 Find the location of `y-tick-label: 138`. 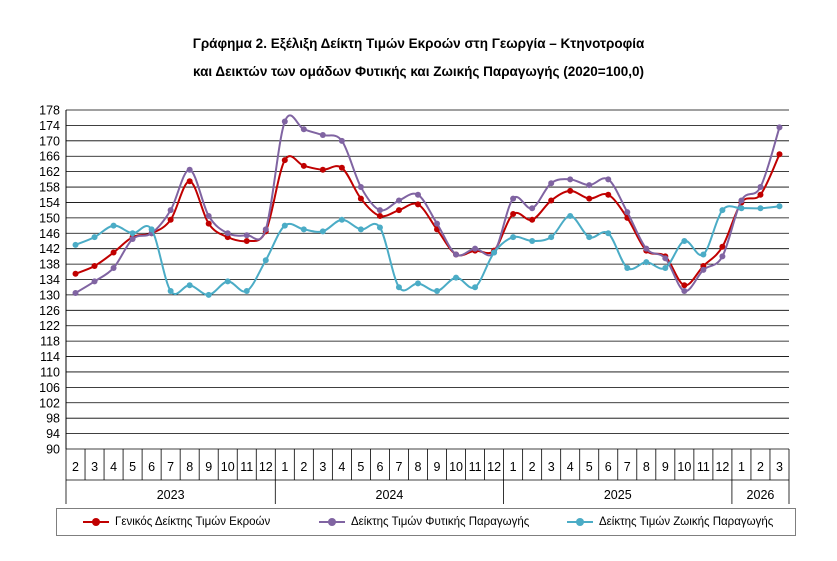

y-tick-label: 138 is located at coordinates (49, 265).